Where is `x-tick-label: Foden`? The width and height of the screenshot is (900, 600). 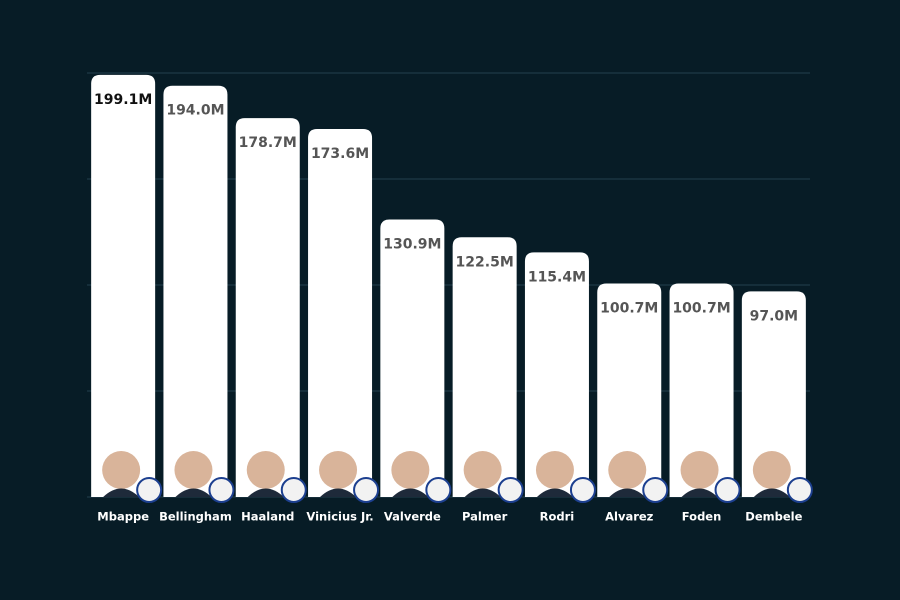 x-tick-label: Foden is located at coordinates (702, 517).